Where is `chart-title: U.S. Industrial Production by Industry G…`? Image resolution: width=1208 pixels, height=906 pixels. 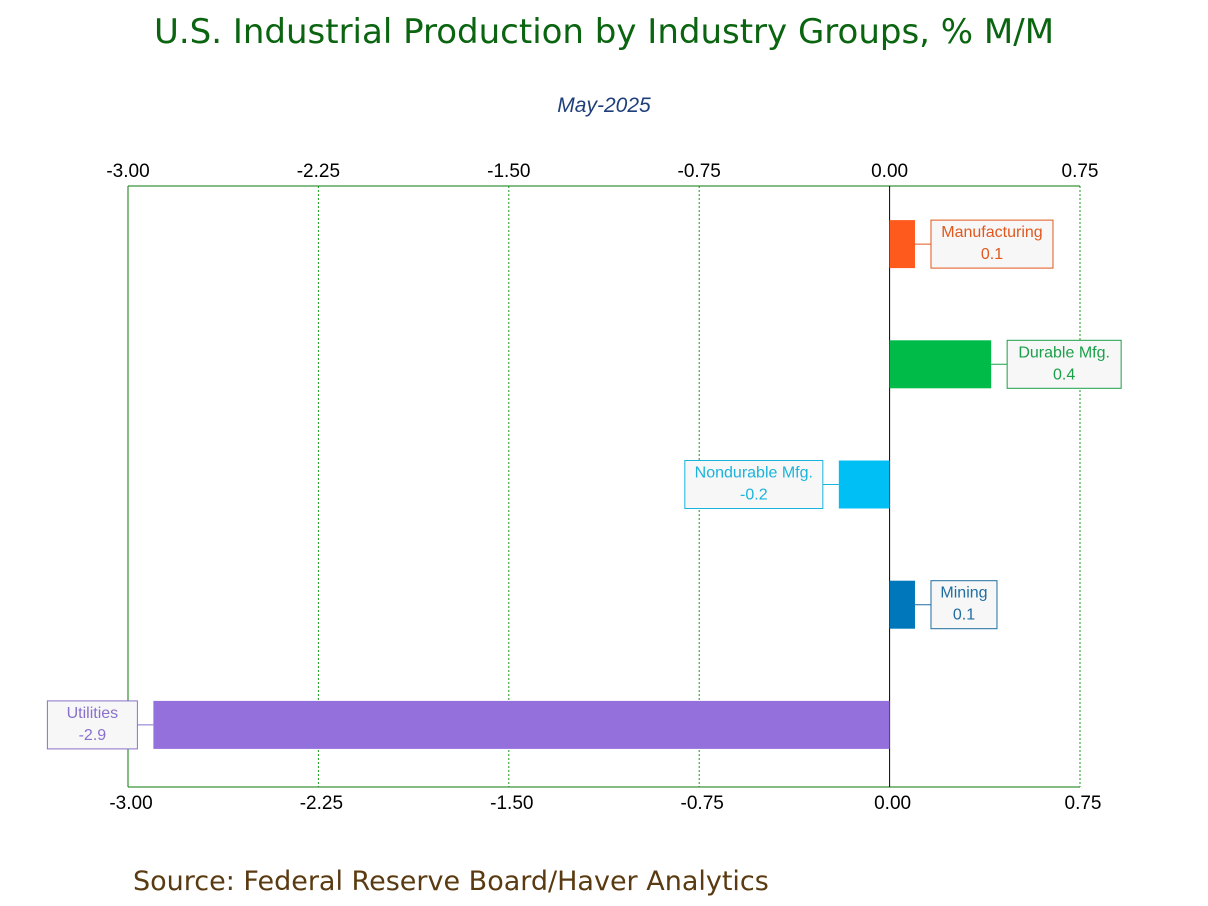 chart-title: U.S. Industrial Production by Industry G… is located at coordinates (604, 32).